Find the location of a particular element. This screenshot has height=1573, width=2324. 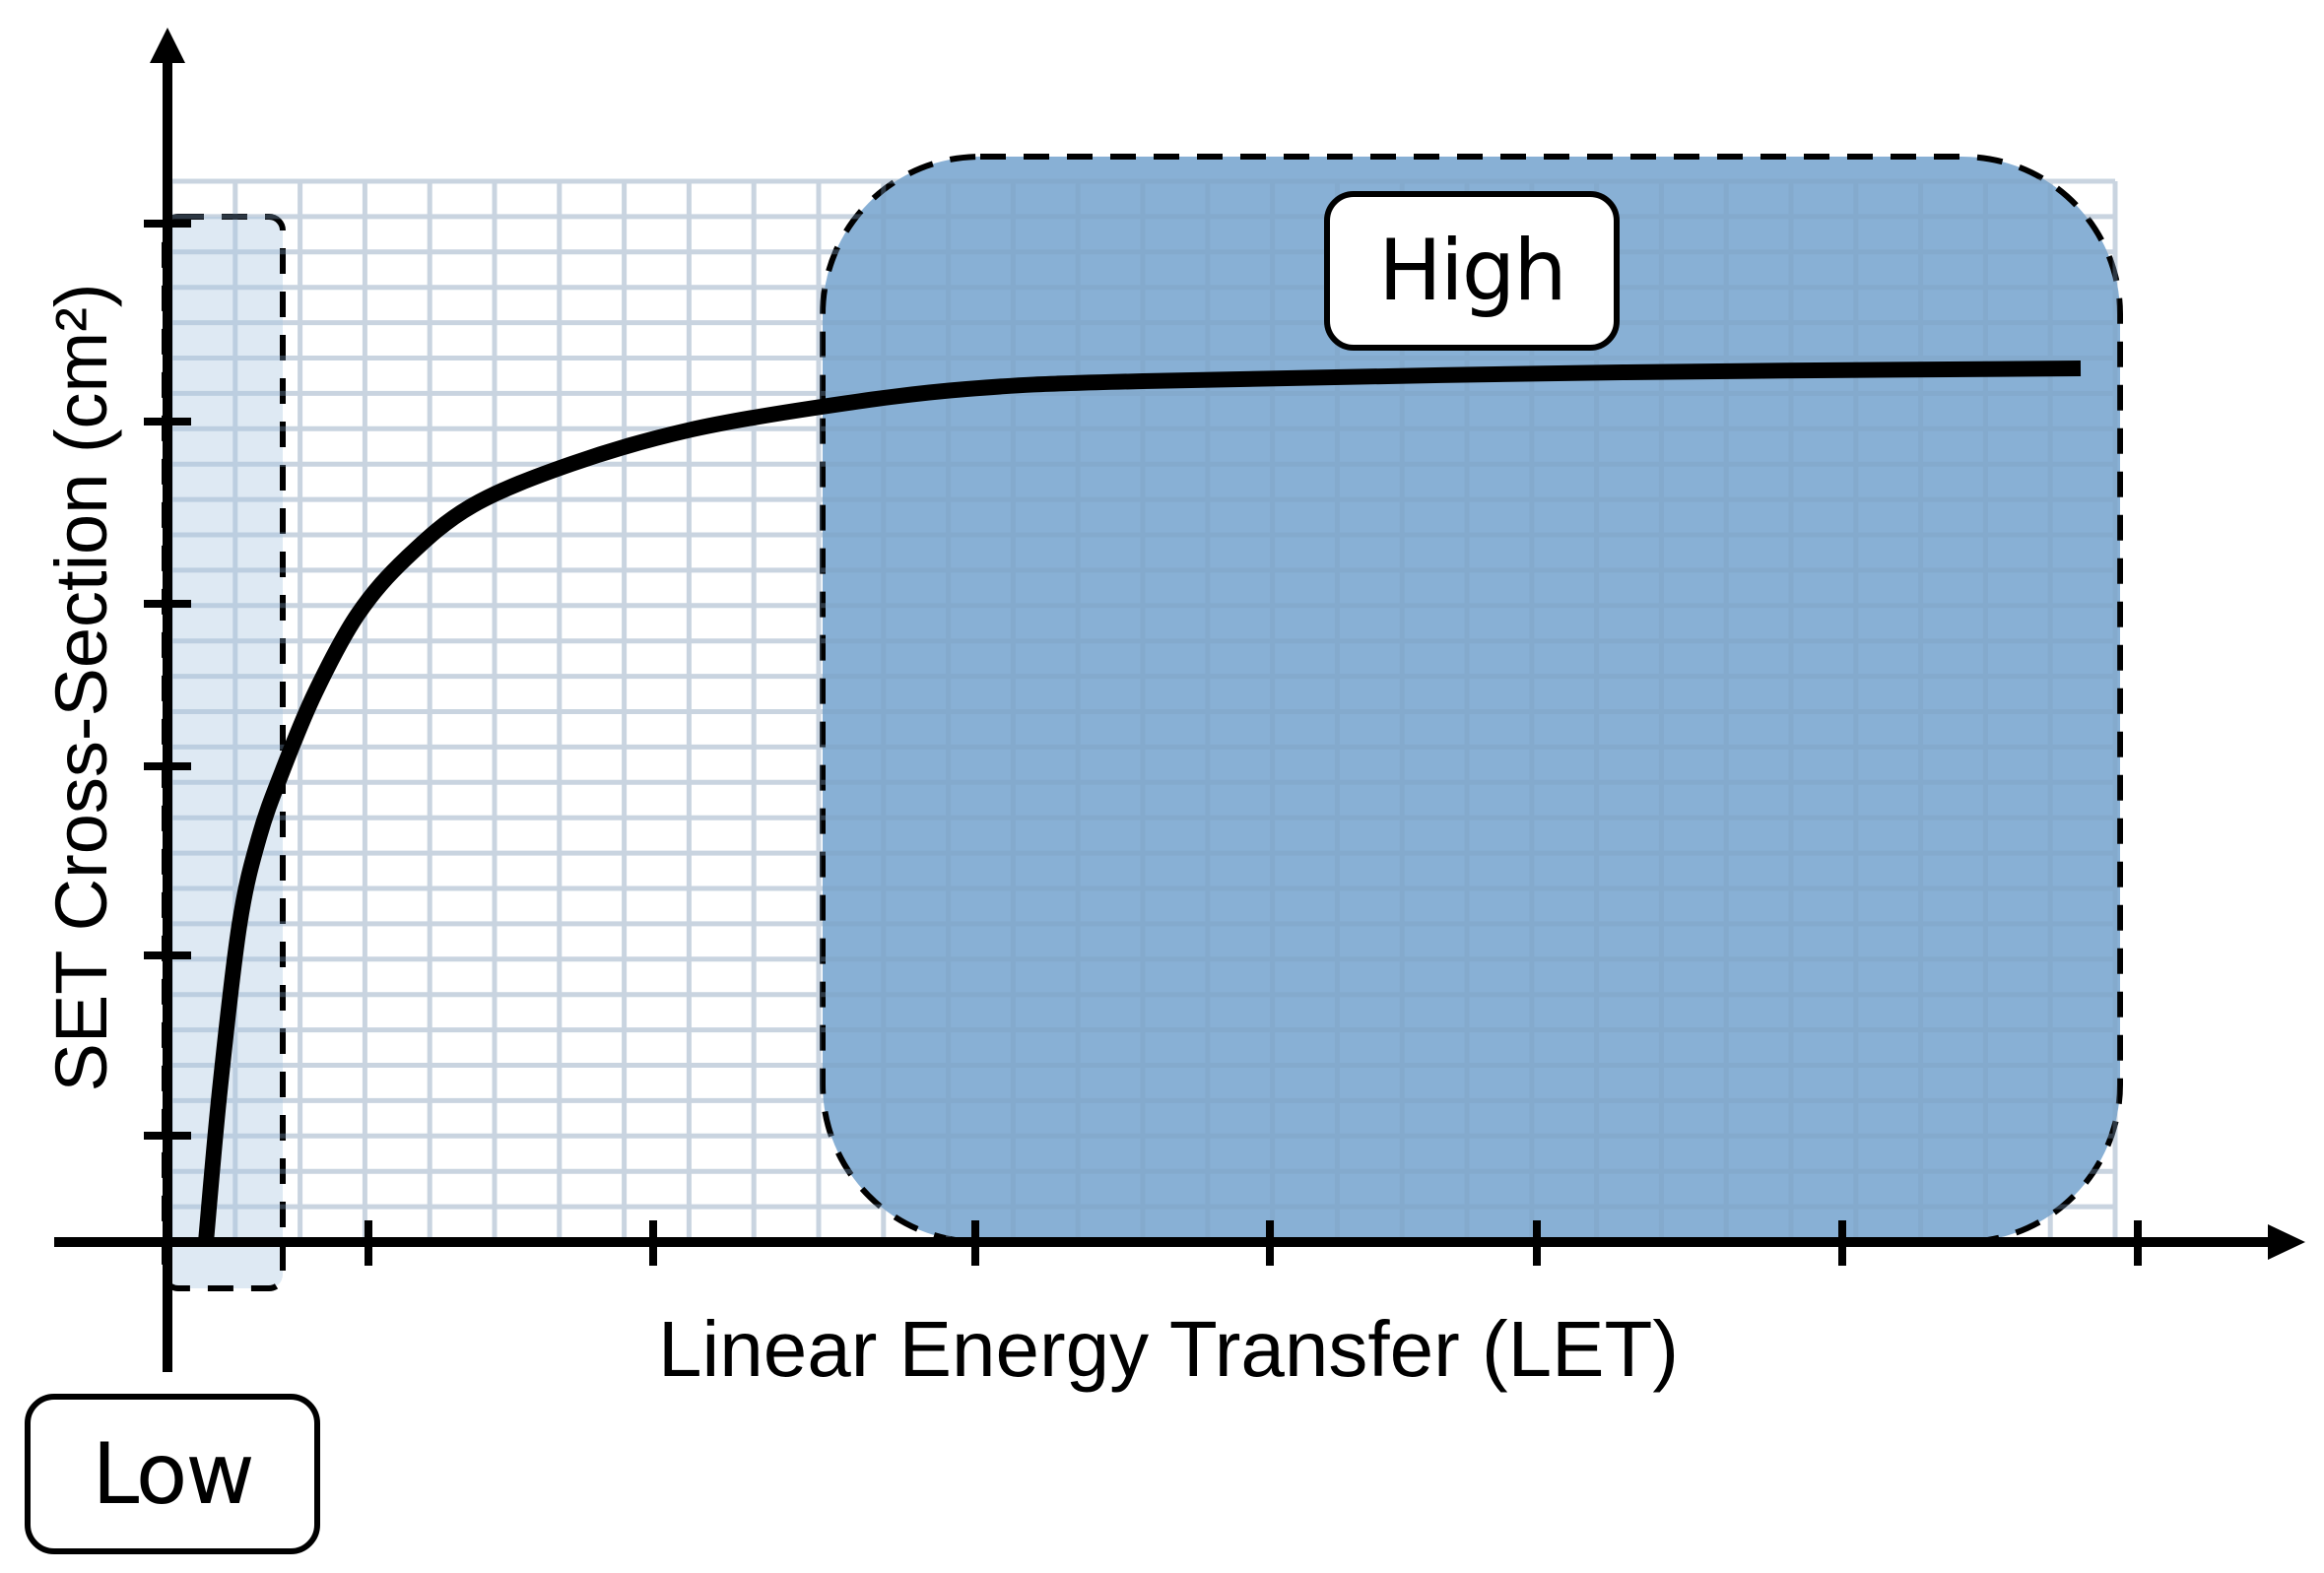

high-label-text: High is located at coordinates (1472, 271).